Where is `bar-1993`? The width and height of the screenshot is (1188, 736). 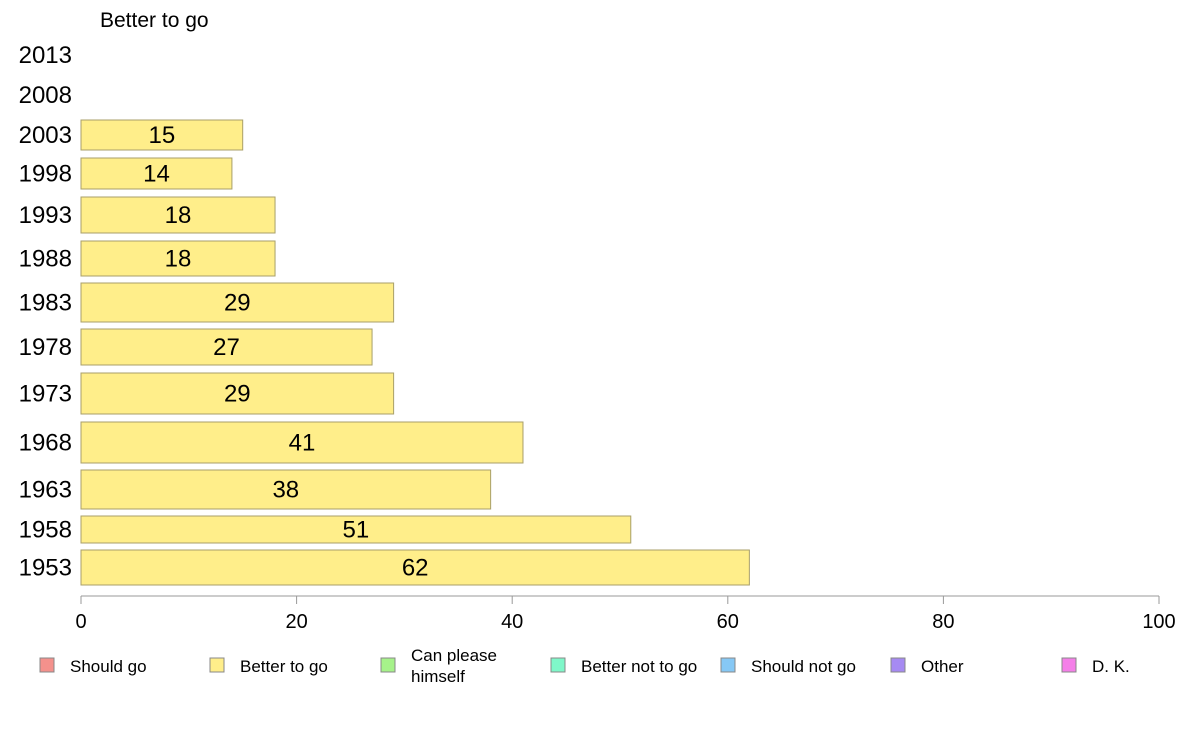
bar-1993 is located at coordinates (178, 215).